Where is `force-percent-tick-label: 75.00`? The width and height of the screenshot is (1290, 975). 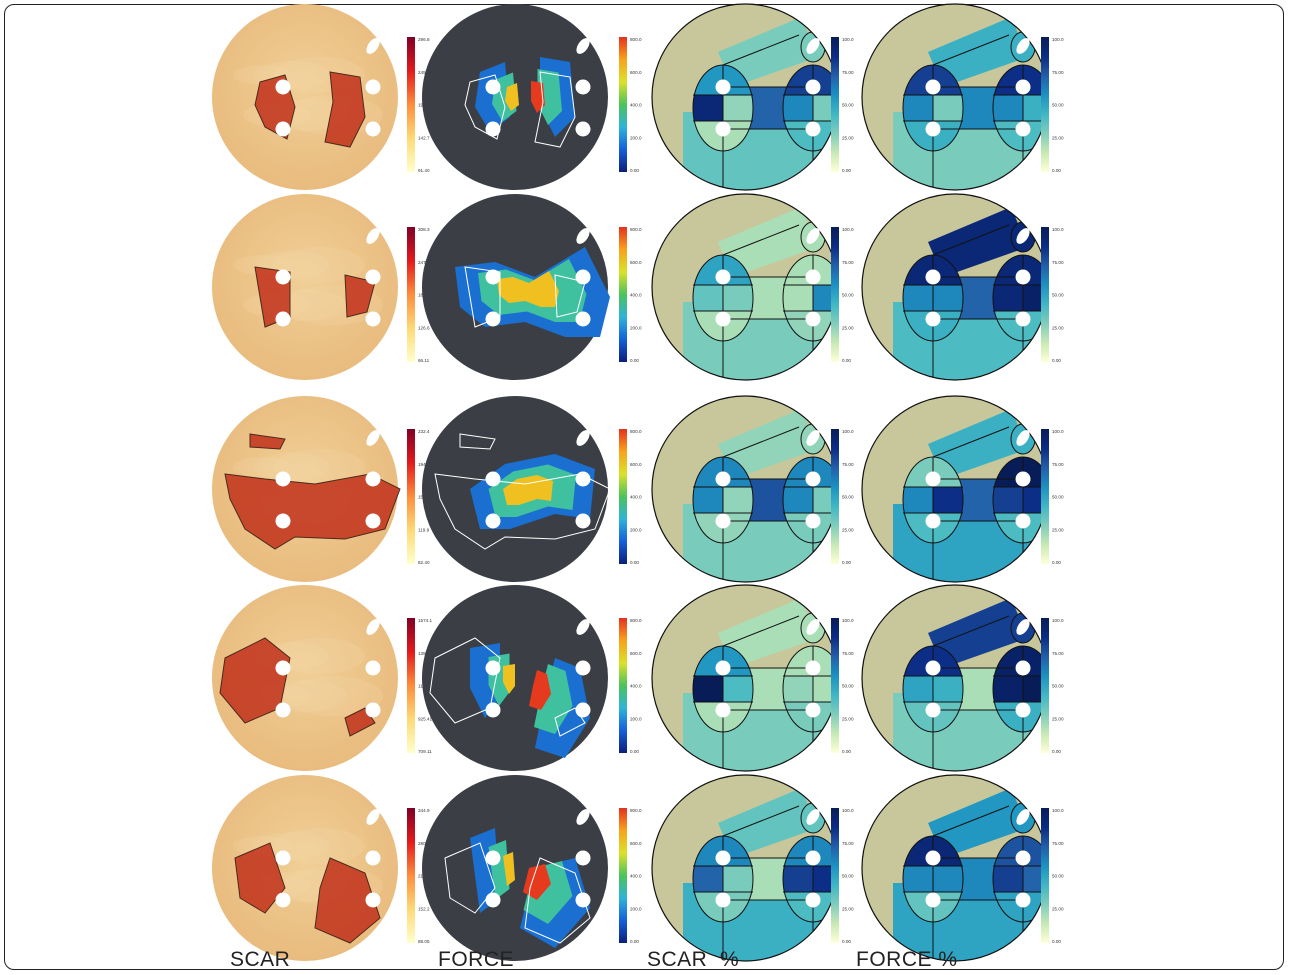
force-percent-tick-label: 75.00 is located at coordinates (1058, 72).